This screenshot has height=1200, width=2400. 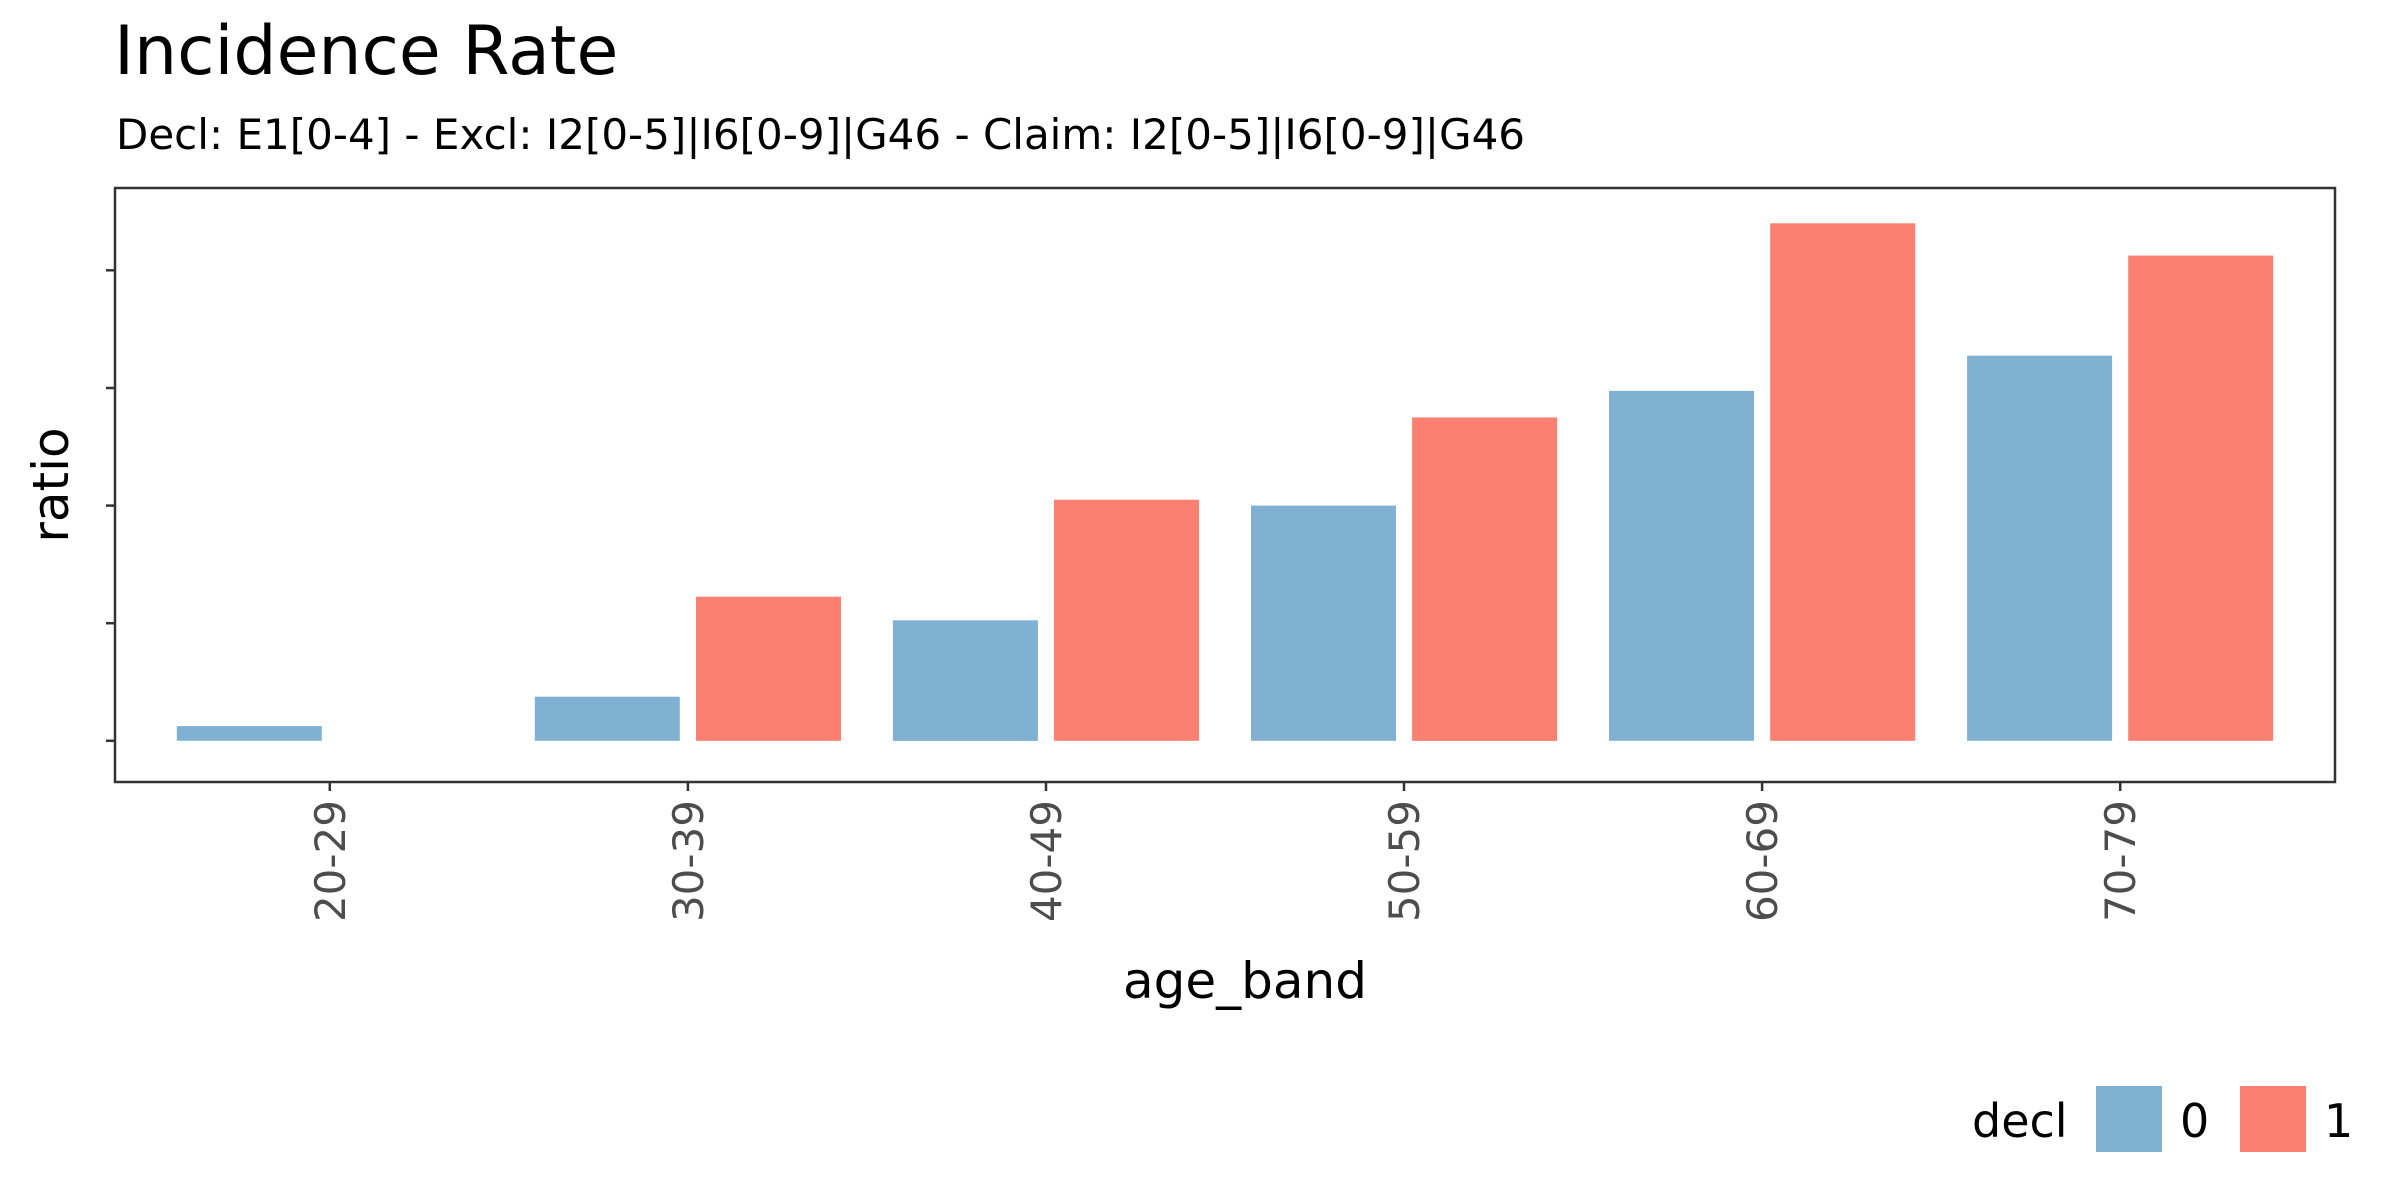 What do you see at coordinates (2194, 1121) in the screenshot?
I see `legend-label-0: 0` at bounding box center [2194, 1121].